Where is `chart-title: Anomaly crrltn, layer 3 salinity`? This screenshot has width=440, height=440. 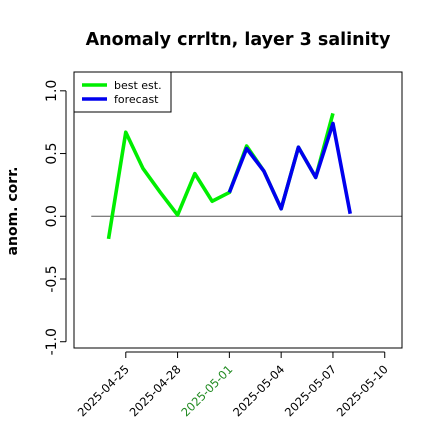 chart-title: Anomaly crrltn, layer 3 salinity is located at coordinates (238, 40).